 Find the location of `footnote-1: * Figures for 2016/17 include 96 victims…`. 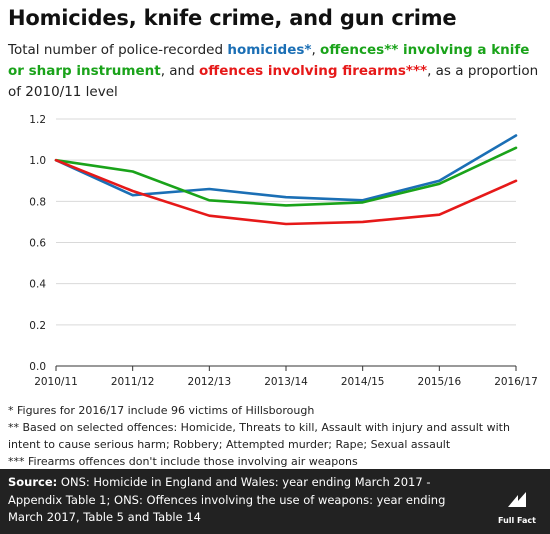

footnote-1: * Figures for 2016/17 include 96 victims… is located at coordinates (161, 410).